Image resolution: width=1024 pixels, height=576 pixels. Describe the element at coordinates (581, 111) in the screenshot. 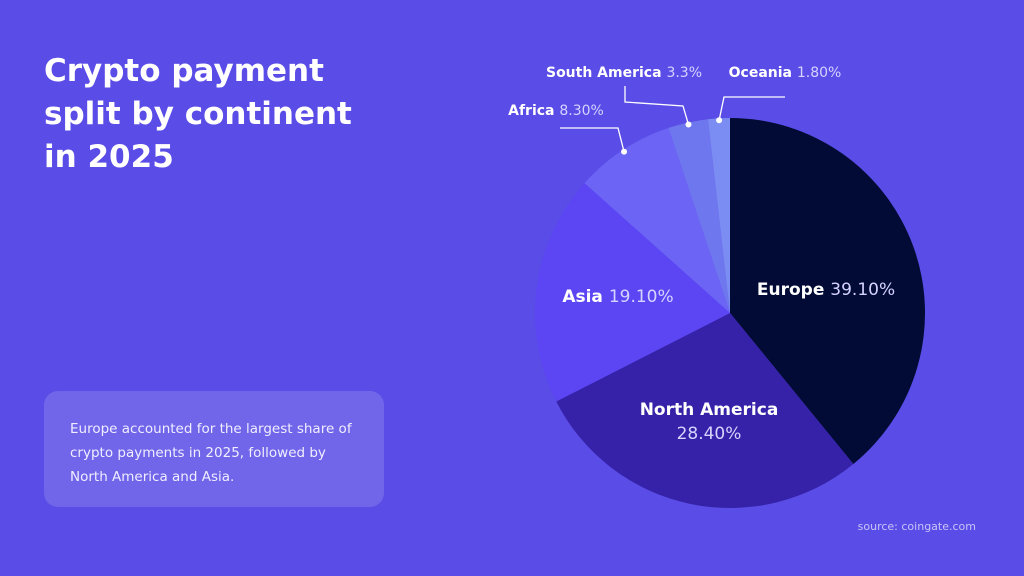

I see `value-label: 8.30%` at that location.